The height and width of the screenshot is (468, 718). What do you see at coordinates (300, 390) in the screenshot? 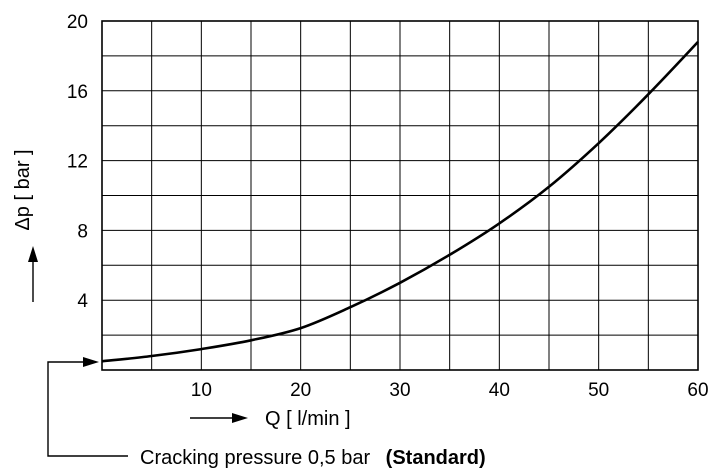
I see `x-tick-label: 20` at bounding box center [300, 390].